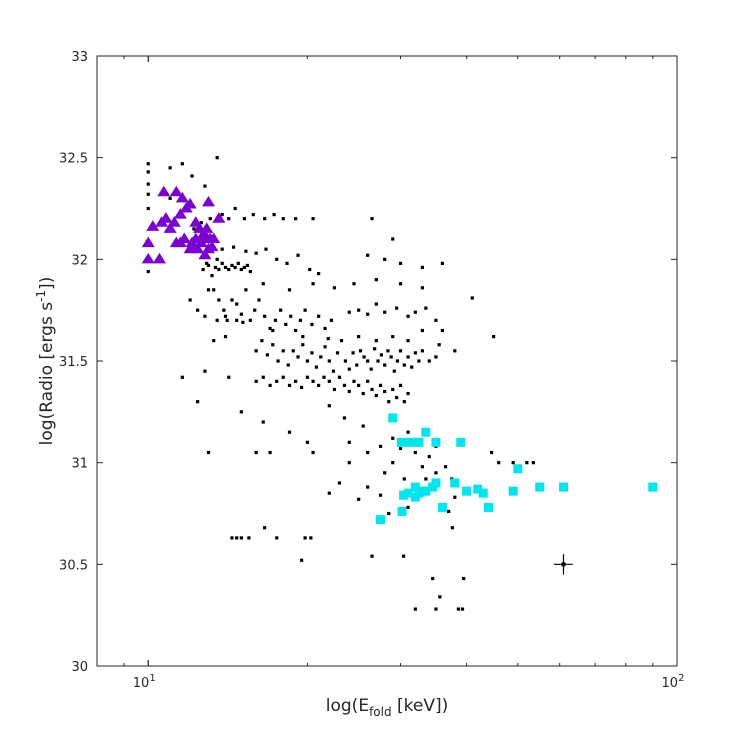 The image size is (747, 747). Describe the element at coordinates (79, 260) in the screenshot. I see `y-tick-label: 32` at that location.